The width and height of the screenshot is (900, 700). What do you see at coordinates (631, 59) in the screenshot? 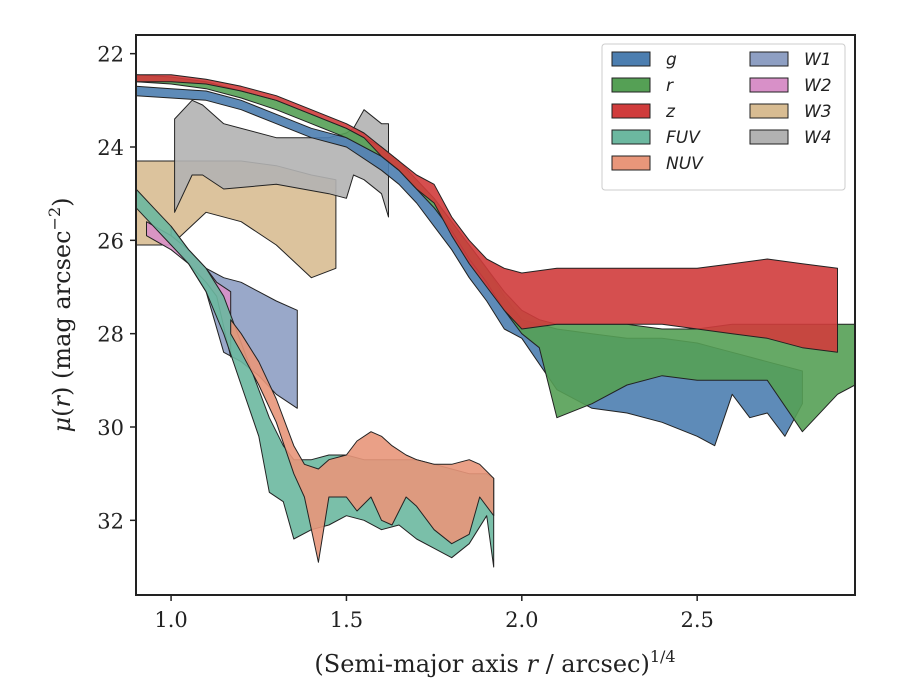
I see `legend-swatch-g` at bounding box center [631, 59].